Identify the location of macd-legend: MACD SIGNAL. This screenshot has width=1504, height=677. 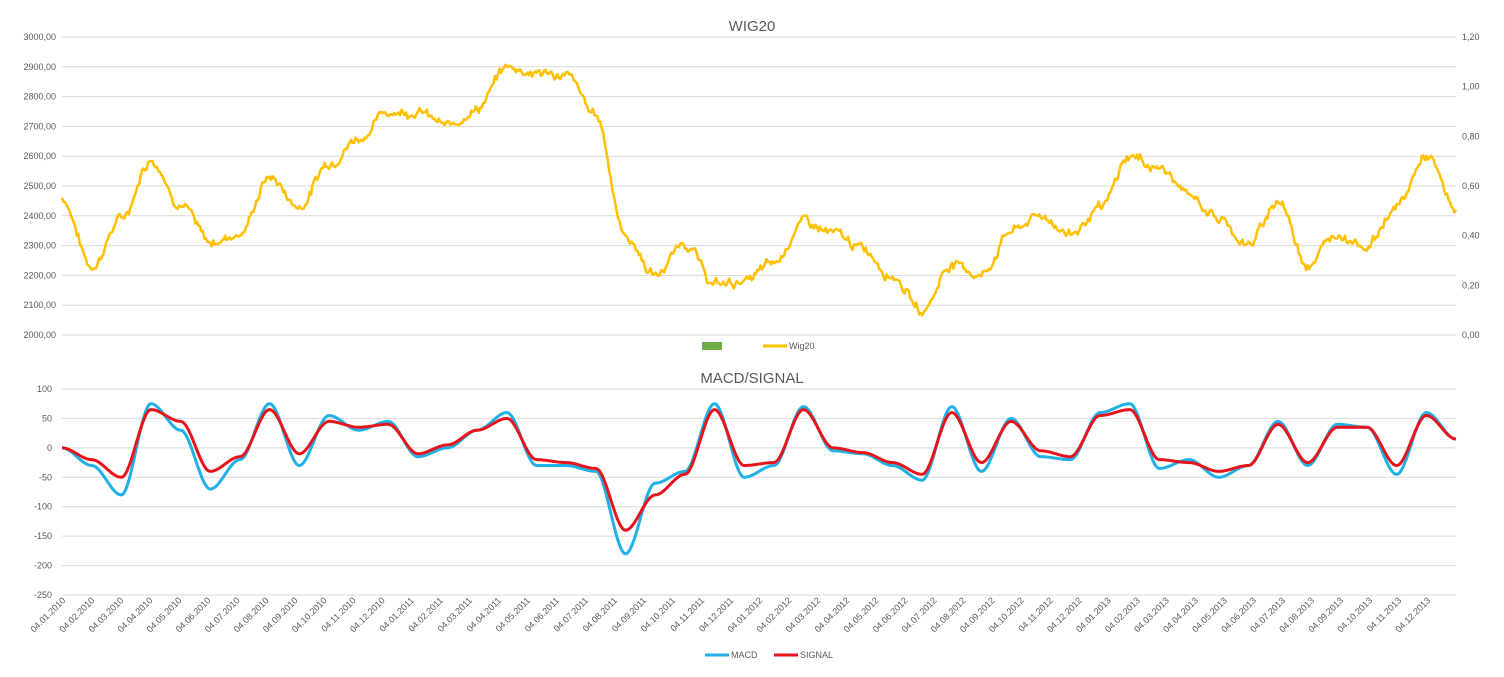
(769, 655).